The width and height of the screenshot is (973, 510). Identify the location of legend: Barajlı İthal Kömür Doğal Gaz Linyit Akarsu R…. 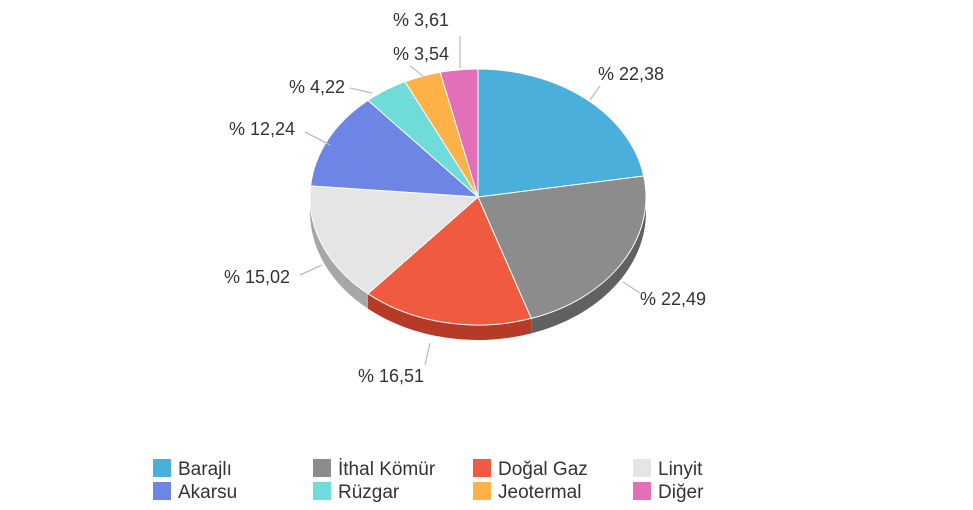
(428, 481).